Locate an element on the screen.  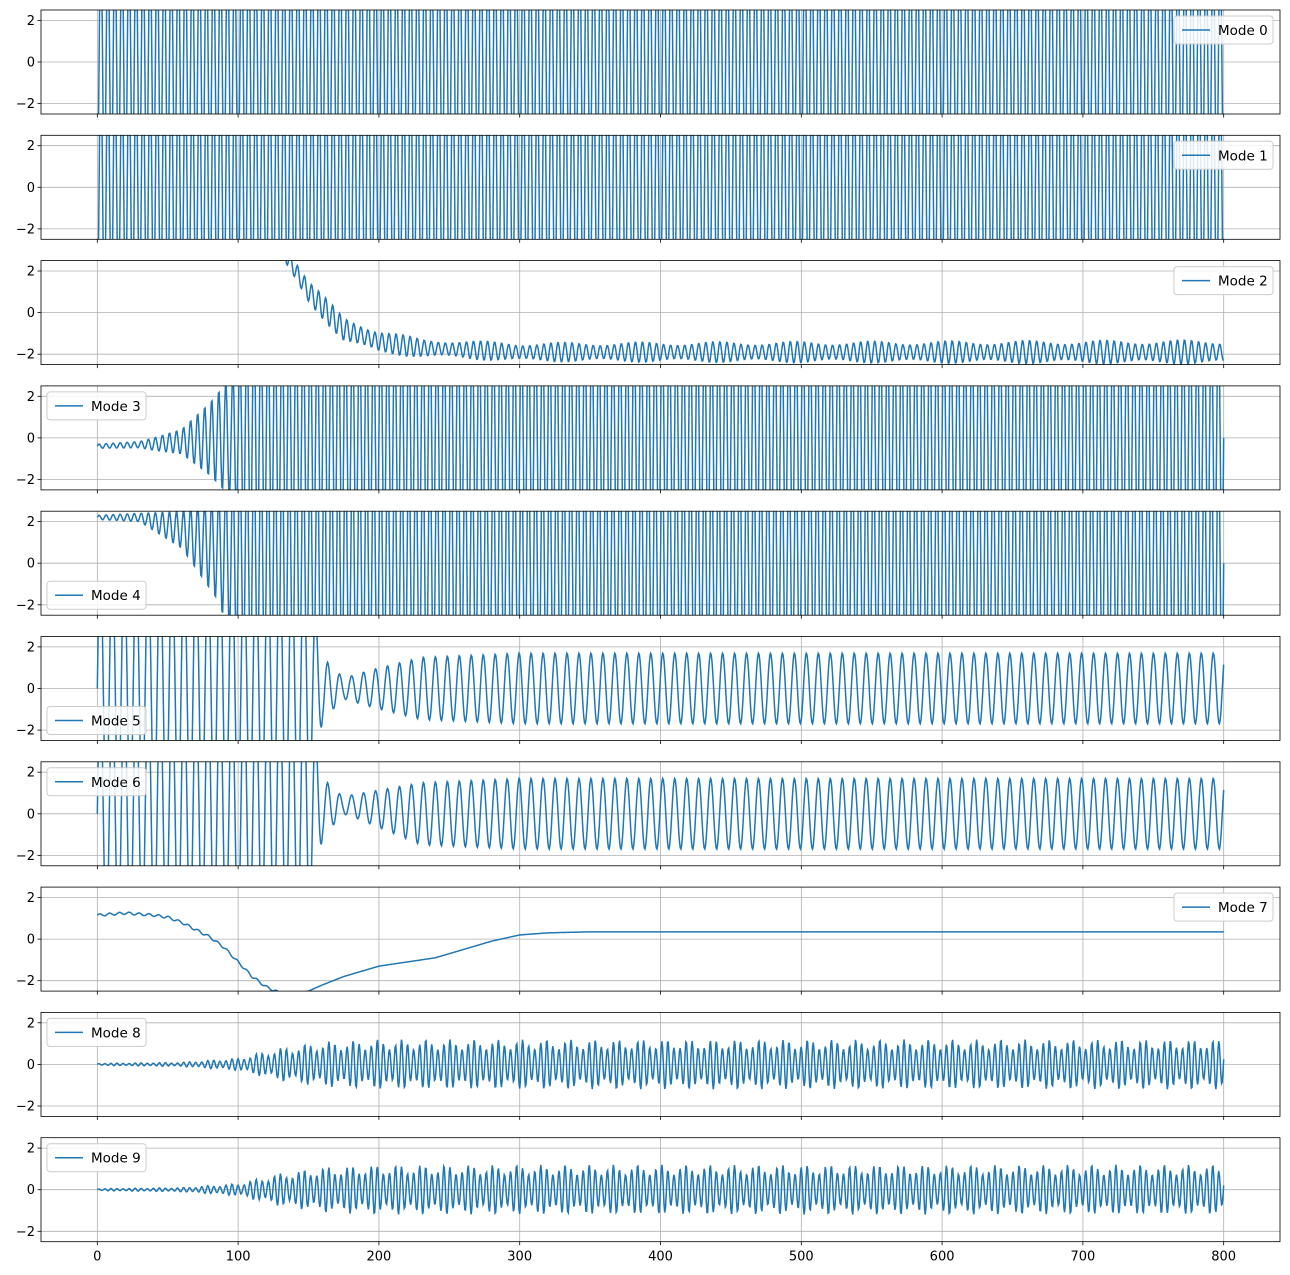
legend: Mode 3 is located at coordinates (96, 406).